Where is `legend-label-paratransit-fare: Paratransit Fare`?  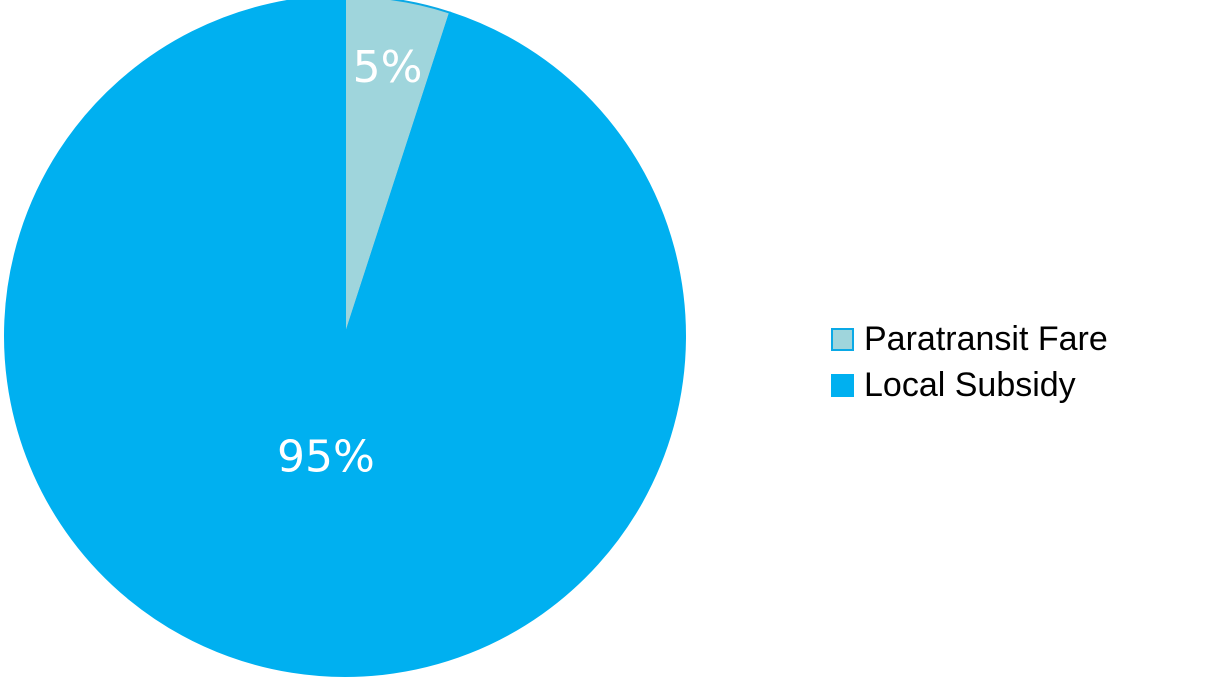
legend-label-paratransit-fare: Paratransit Fare is located at coordinates (986, 338).